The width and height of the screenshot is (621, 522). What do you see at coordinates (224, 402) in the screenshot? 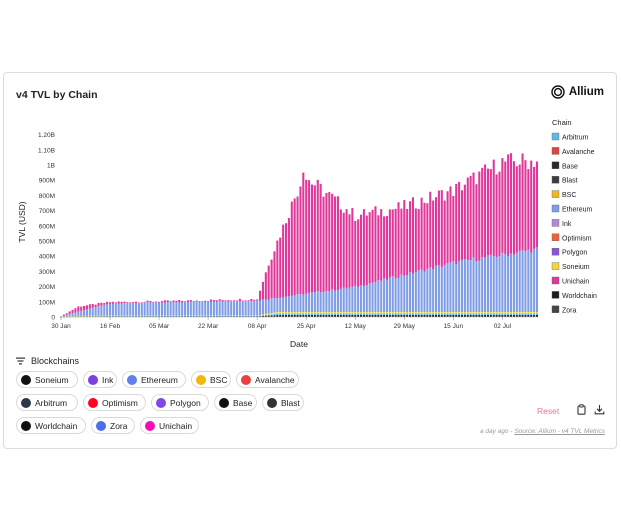
I see `base-logo-icon` at bounding box center [224, 402].